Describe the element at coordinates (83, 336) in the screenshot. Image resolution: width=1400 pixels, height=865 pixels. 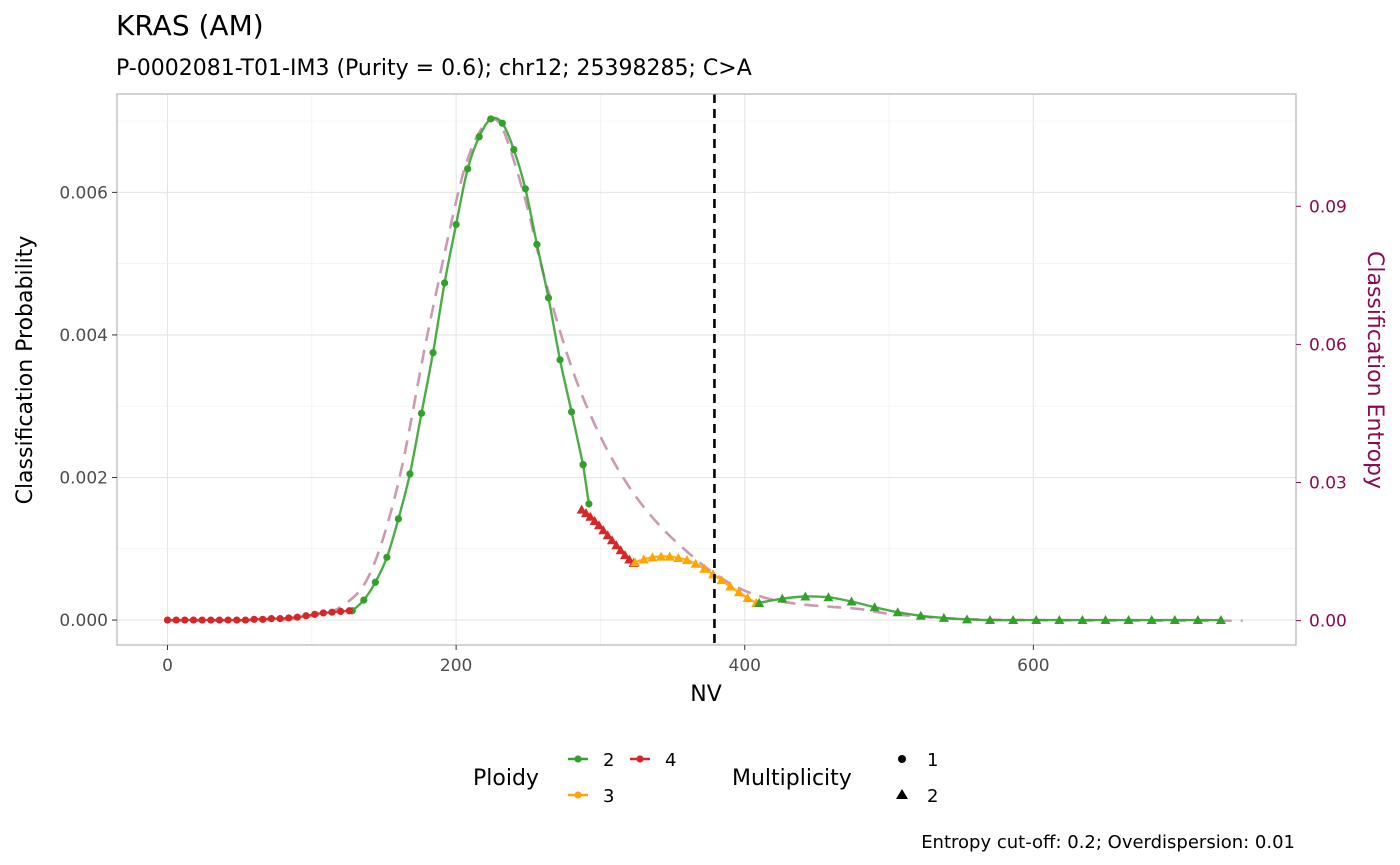
I see `y-tick-label: 0.004` at that location.